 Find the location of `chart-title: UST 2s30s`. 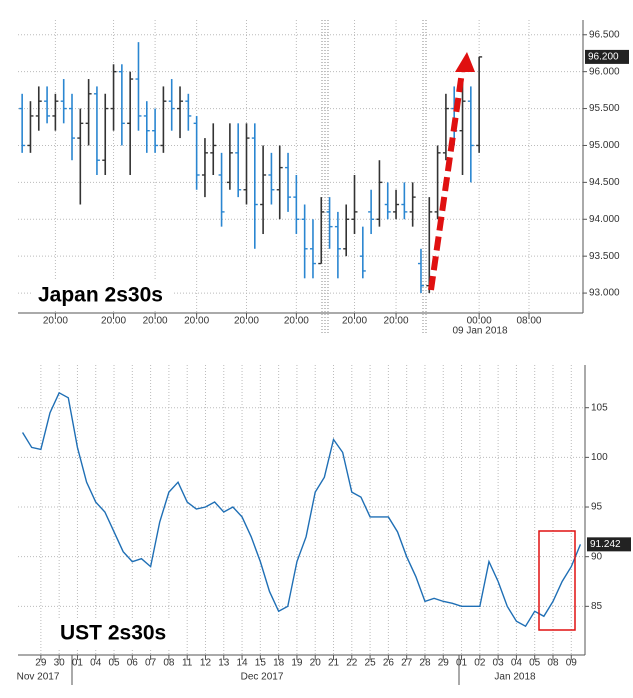

chart-title: UST 2s30s is located at coordinates (113, 633).